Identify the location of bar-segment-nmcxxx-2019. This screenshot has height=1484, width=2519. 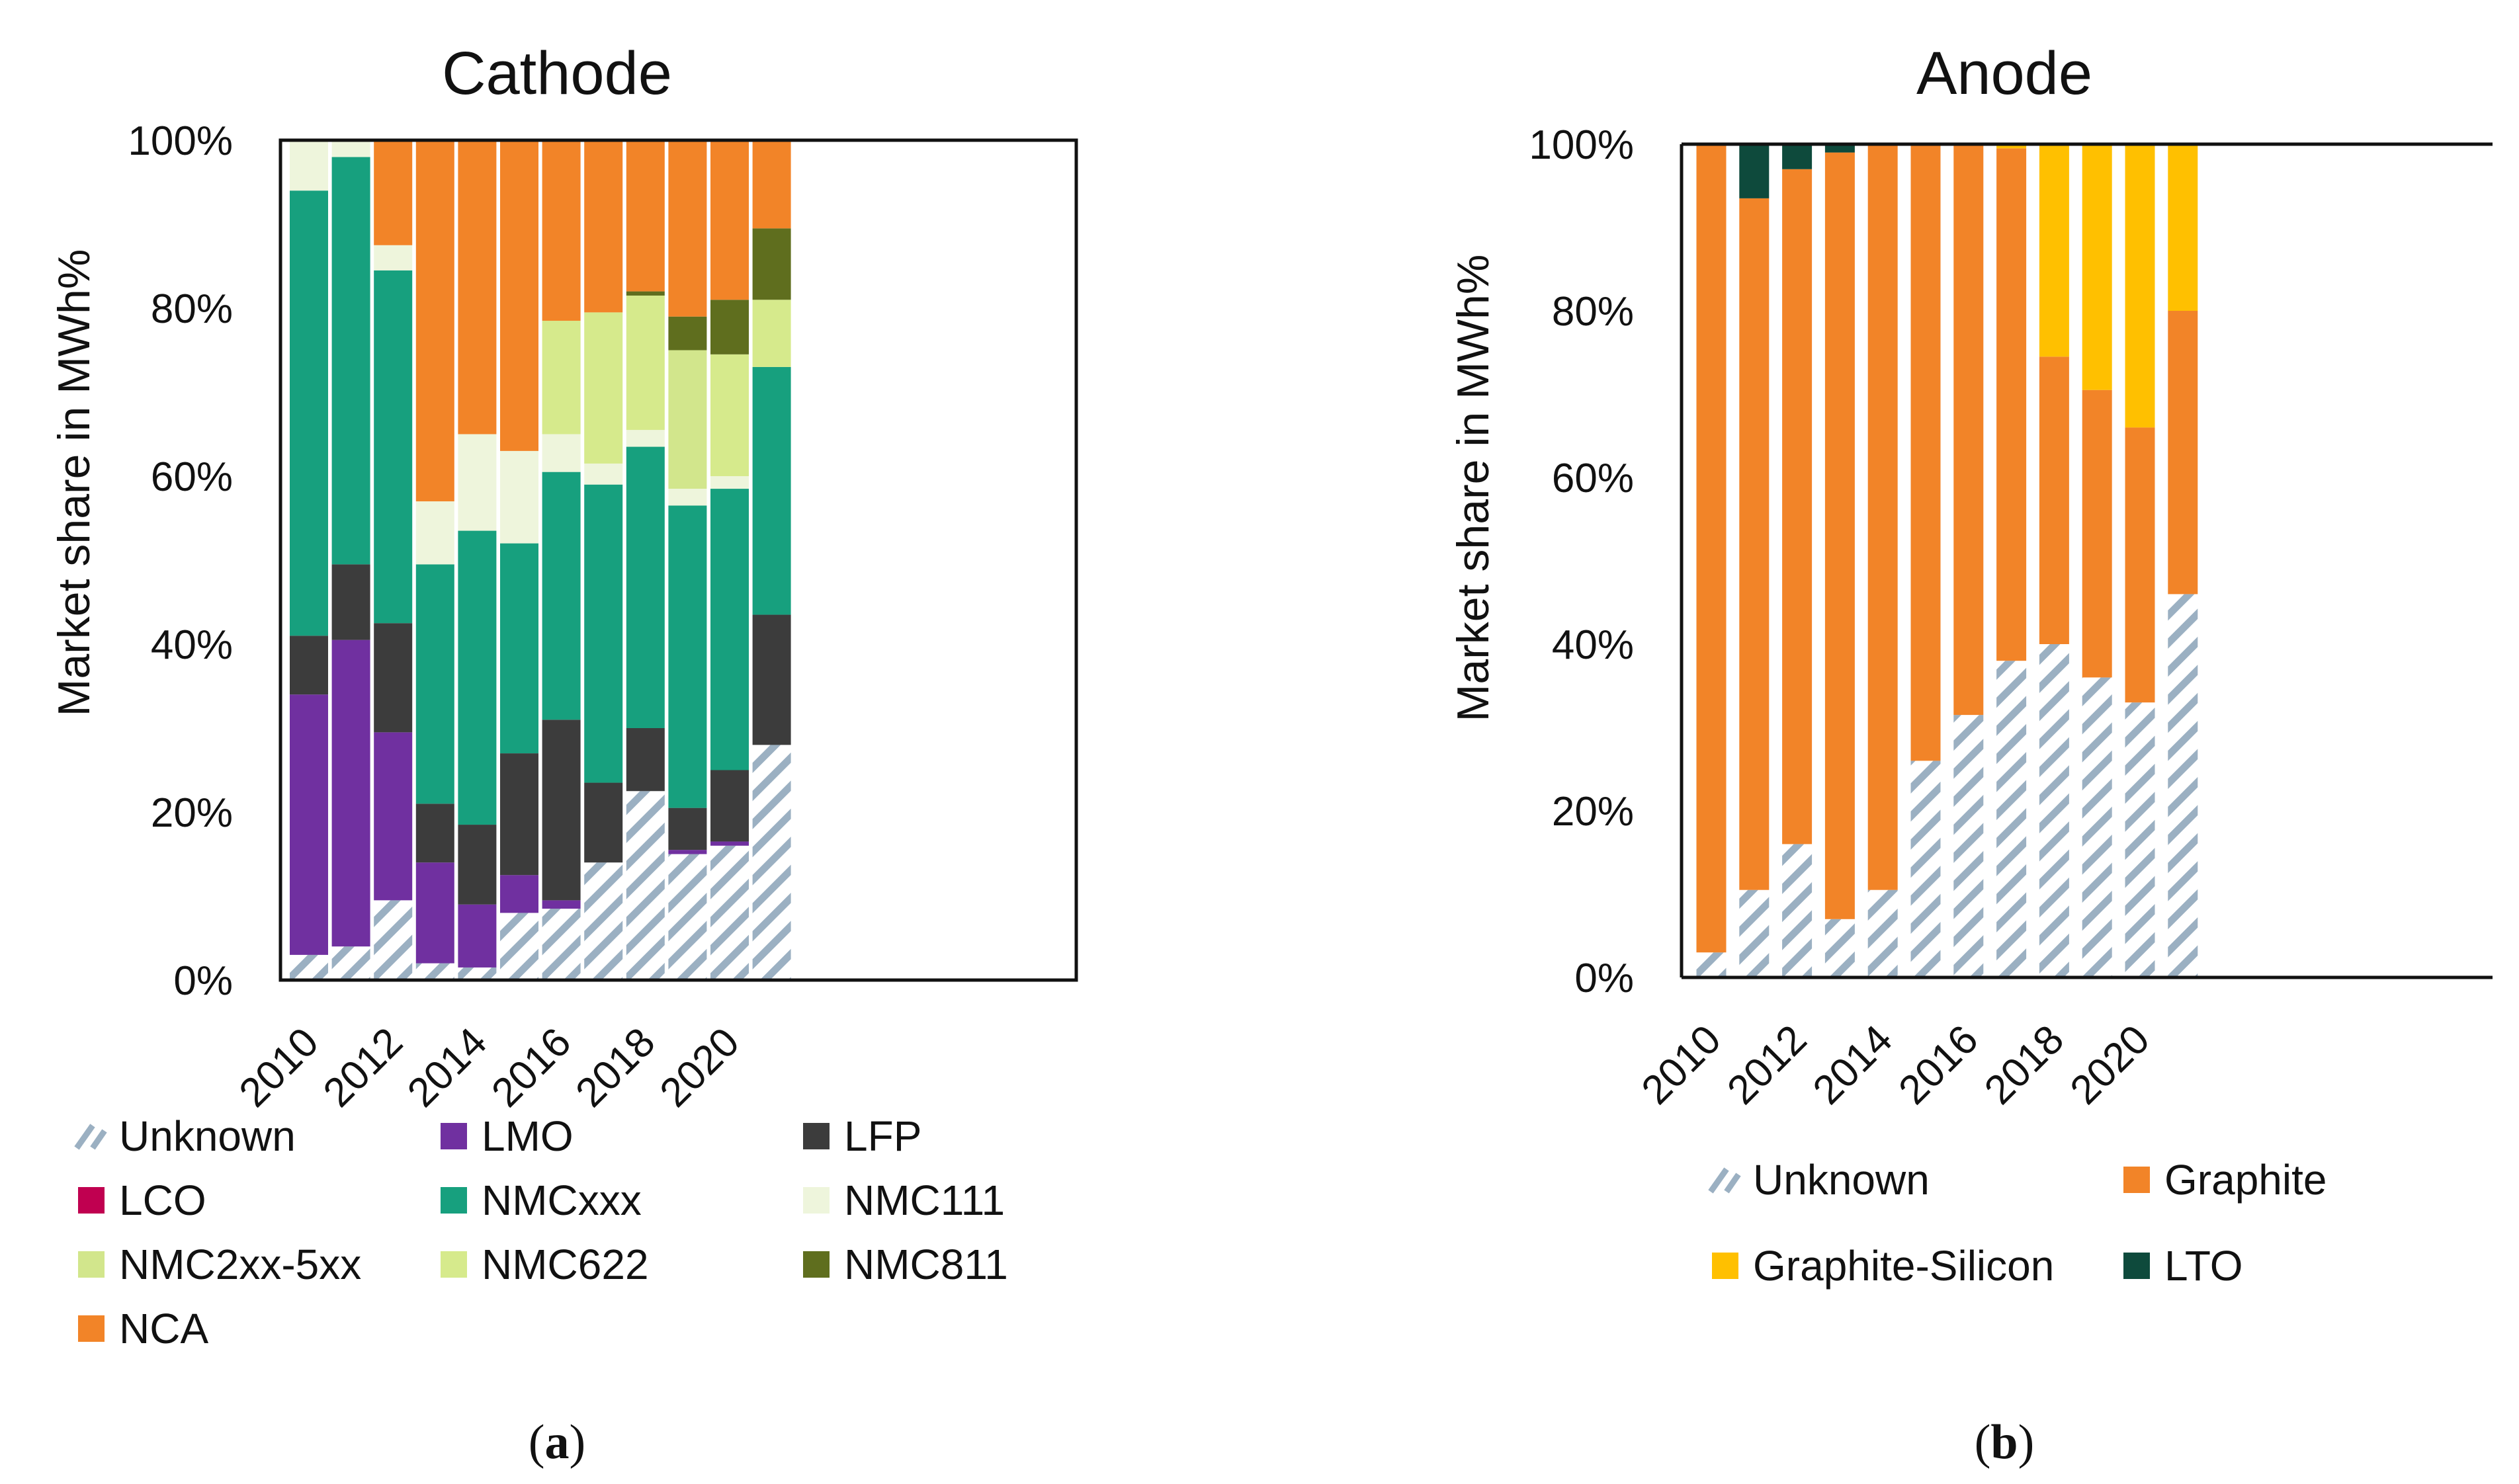
(687, 656).